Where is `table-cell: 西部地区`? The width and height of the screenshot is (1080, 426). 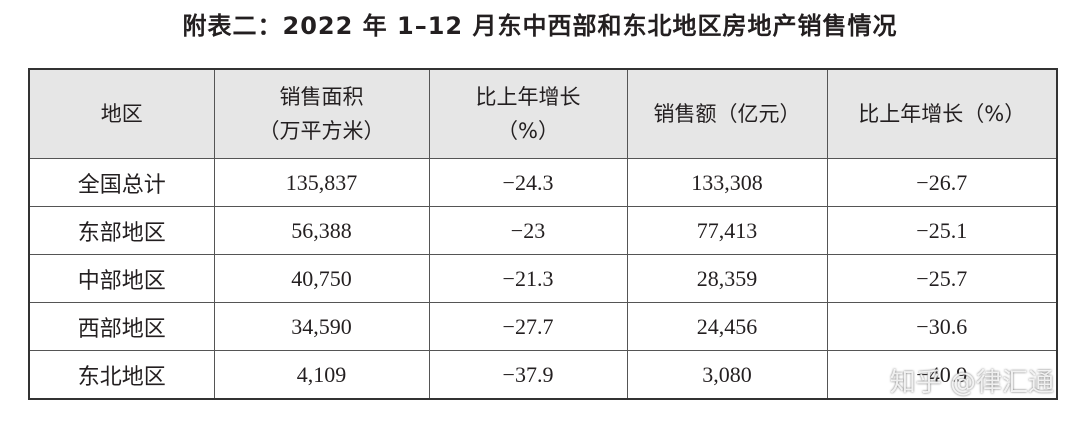 table-cell: 西部地区 is located at coordinates (121, 326).